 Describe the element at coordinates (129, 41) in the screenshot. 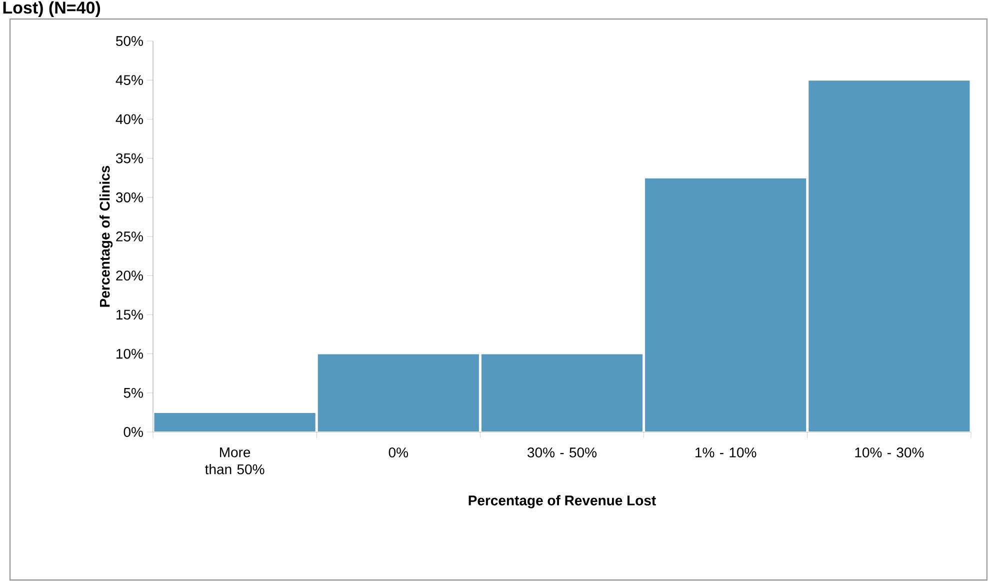

I see `y-tick-label: 50%` at that location.